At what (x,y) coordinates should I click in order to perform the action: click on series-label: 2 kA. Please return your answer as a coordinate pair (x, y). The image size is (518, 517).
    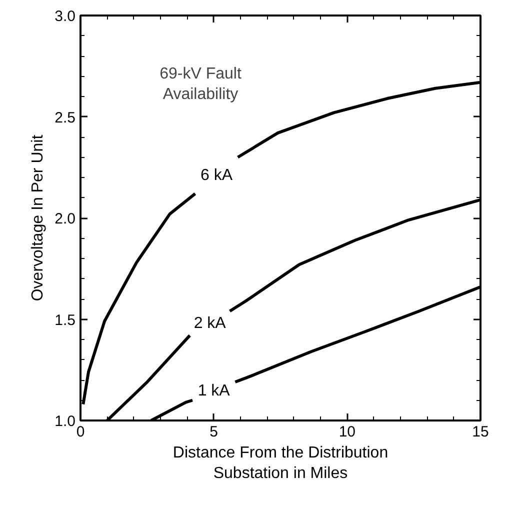
    Looking at the image, I should click on (210, 323).